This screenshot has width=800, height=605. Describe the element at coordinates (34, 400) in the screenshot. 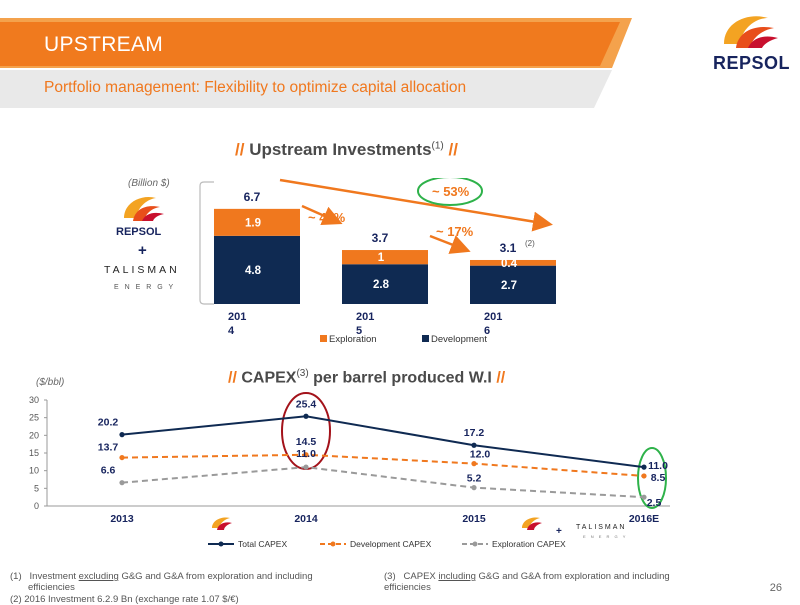

I see `capex-y-tick-label-30: 30` at that location.